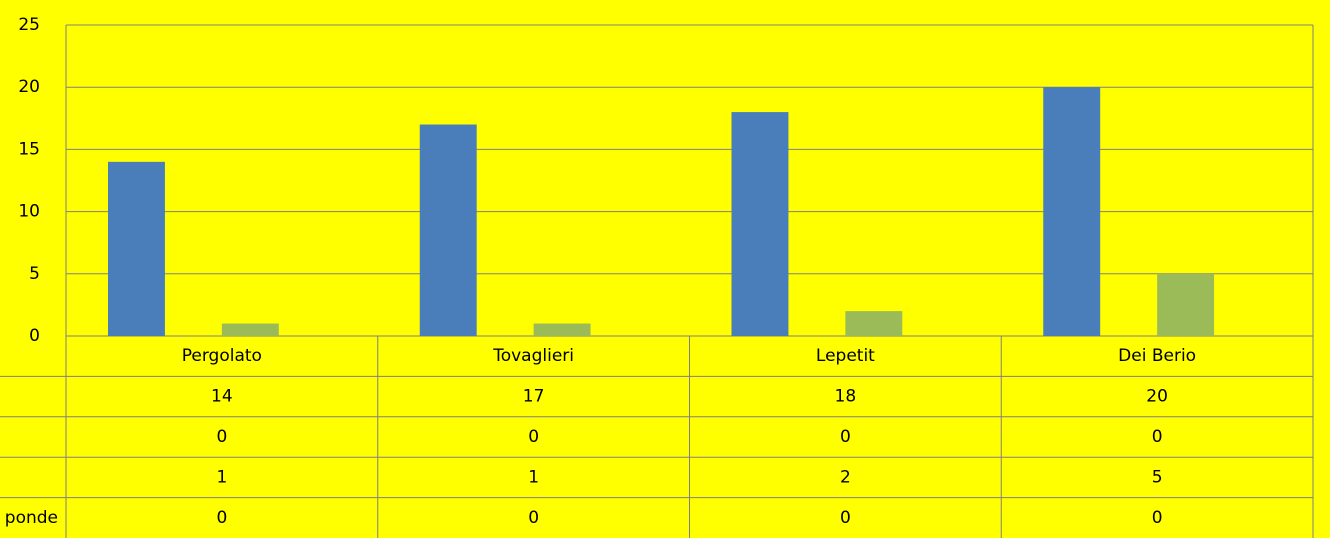 The image size is (1330, 538). What do you see at coordinates (222, 356) in the screenshot?
I see `x-tick-label: Pergolato` at bounding box center [222, 356].